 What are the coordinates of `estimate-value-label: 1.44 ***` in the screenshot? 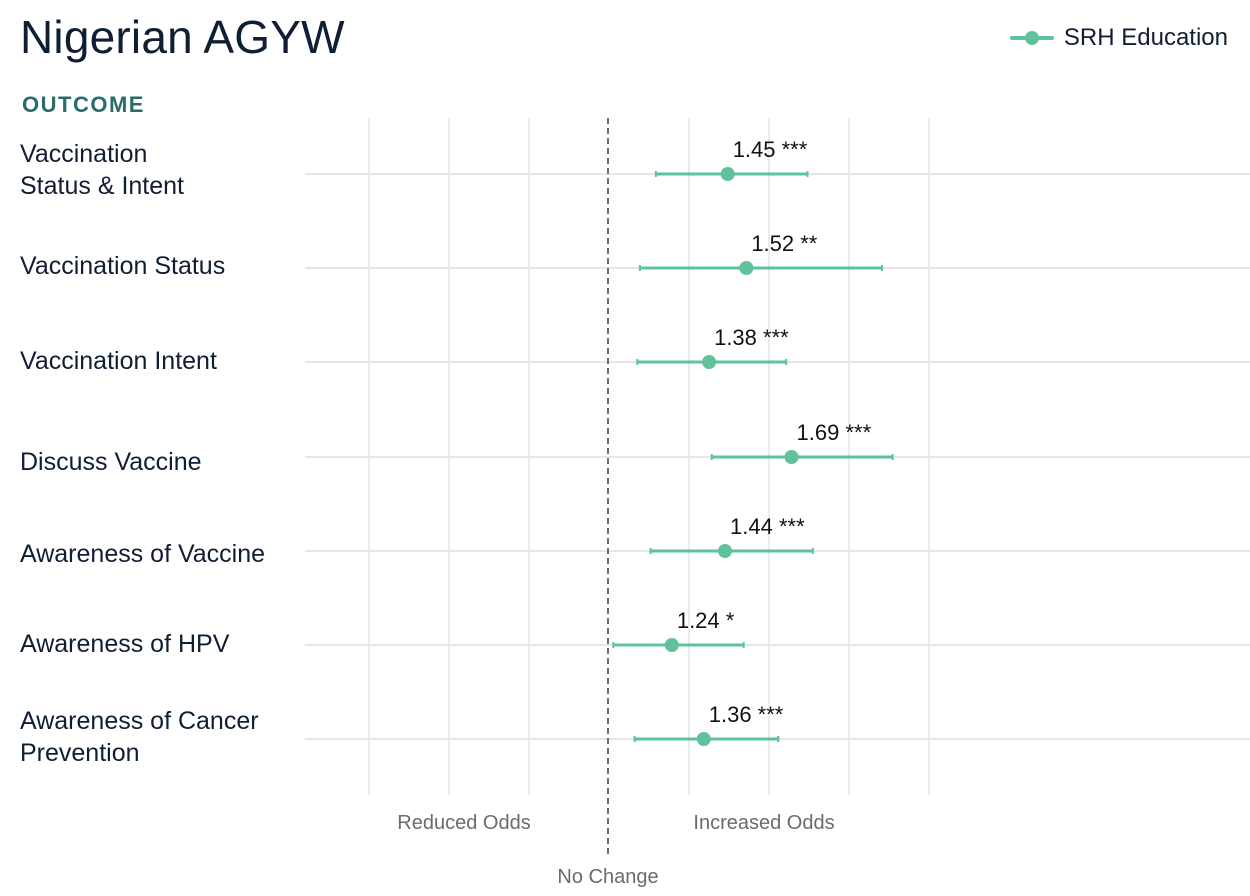 It's located at (767, 526).